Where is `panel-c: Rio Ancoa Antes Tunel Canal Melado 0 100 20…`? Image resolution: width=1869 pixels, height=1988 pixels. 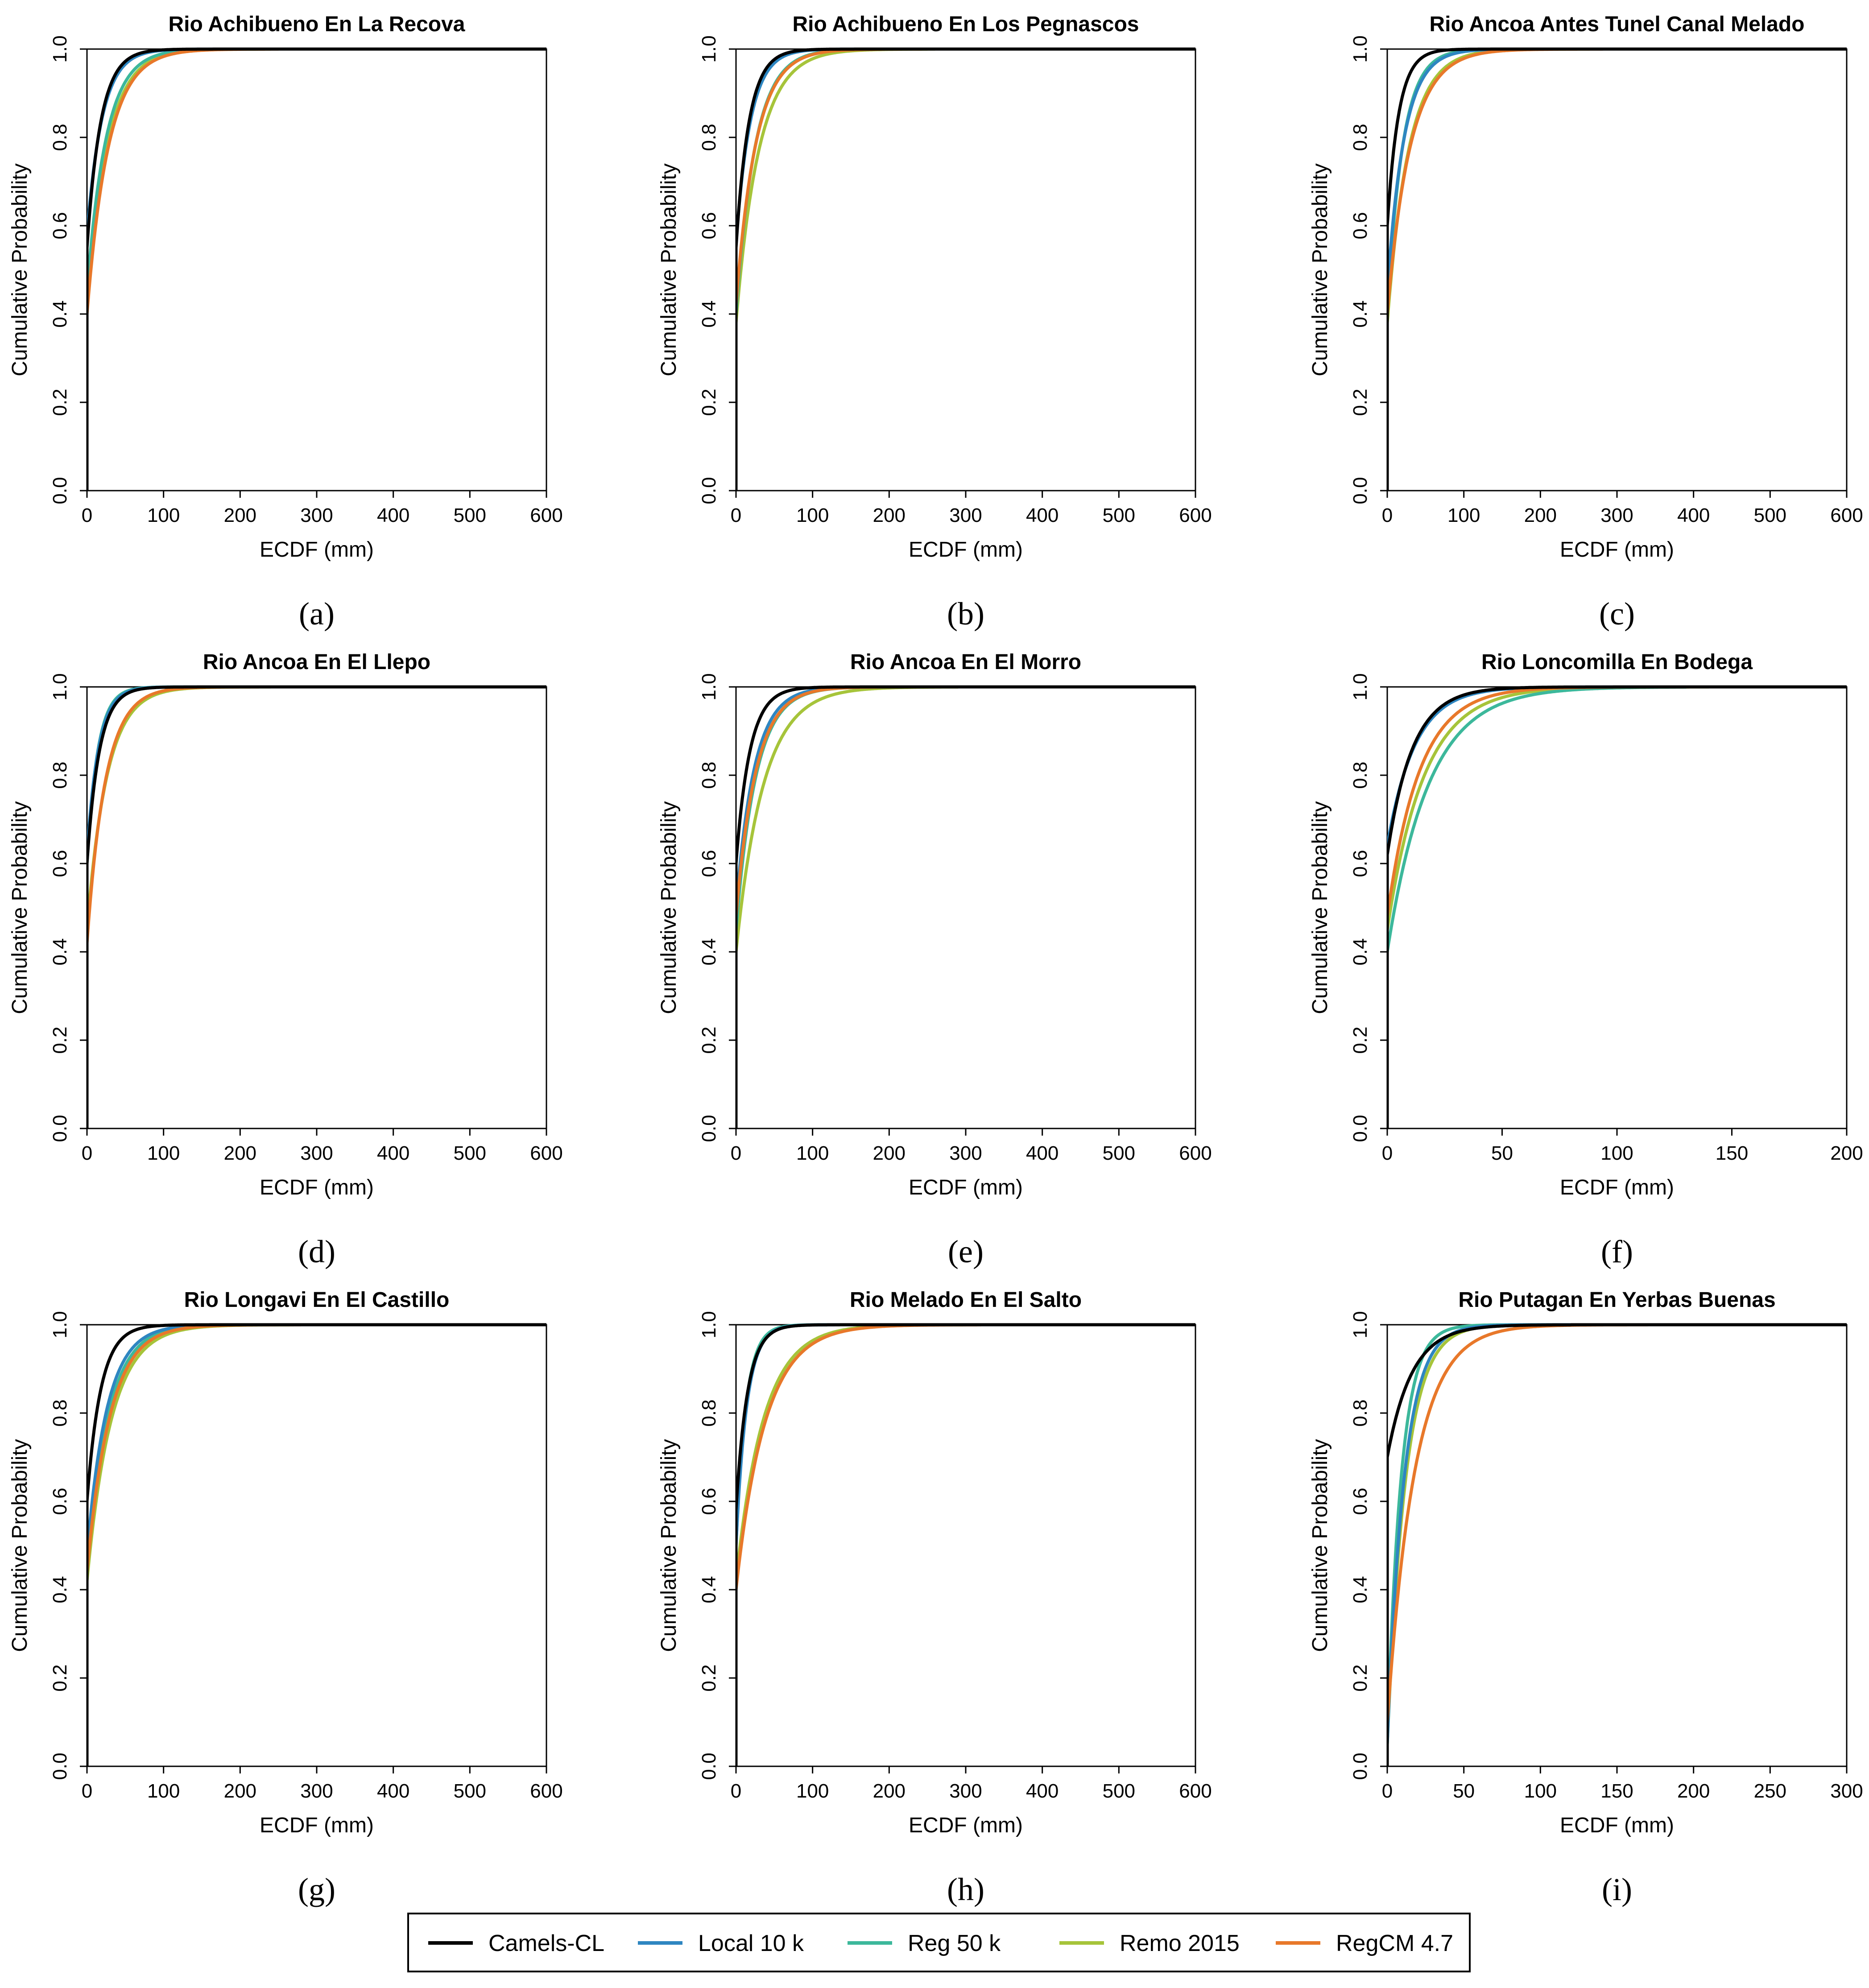 panel-c: Rio Ancoa Antes Tunel Canal Melado 0 100 20… is located at coordinates (1585, 322).